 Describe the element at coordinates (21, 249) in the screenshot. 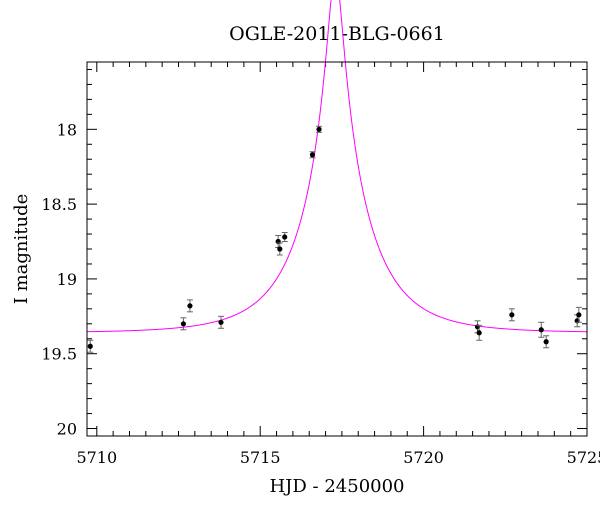

I see `y-axis-label: I magnitude` at that location.